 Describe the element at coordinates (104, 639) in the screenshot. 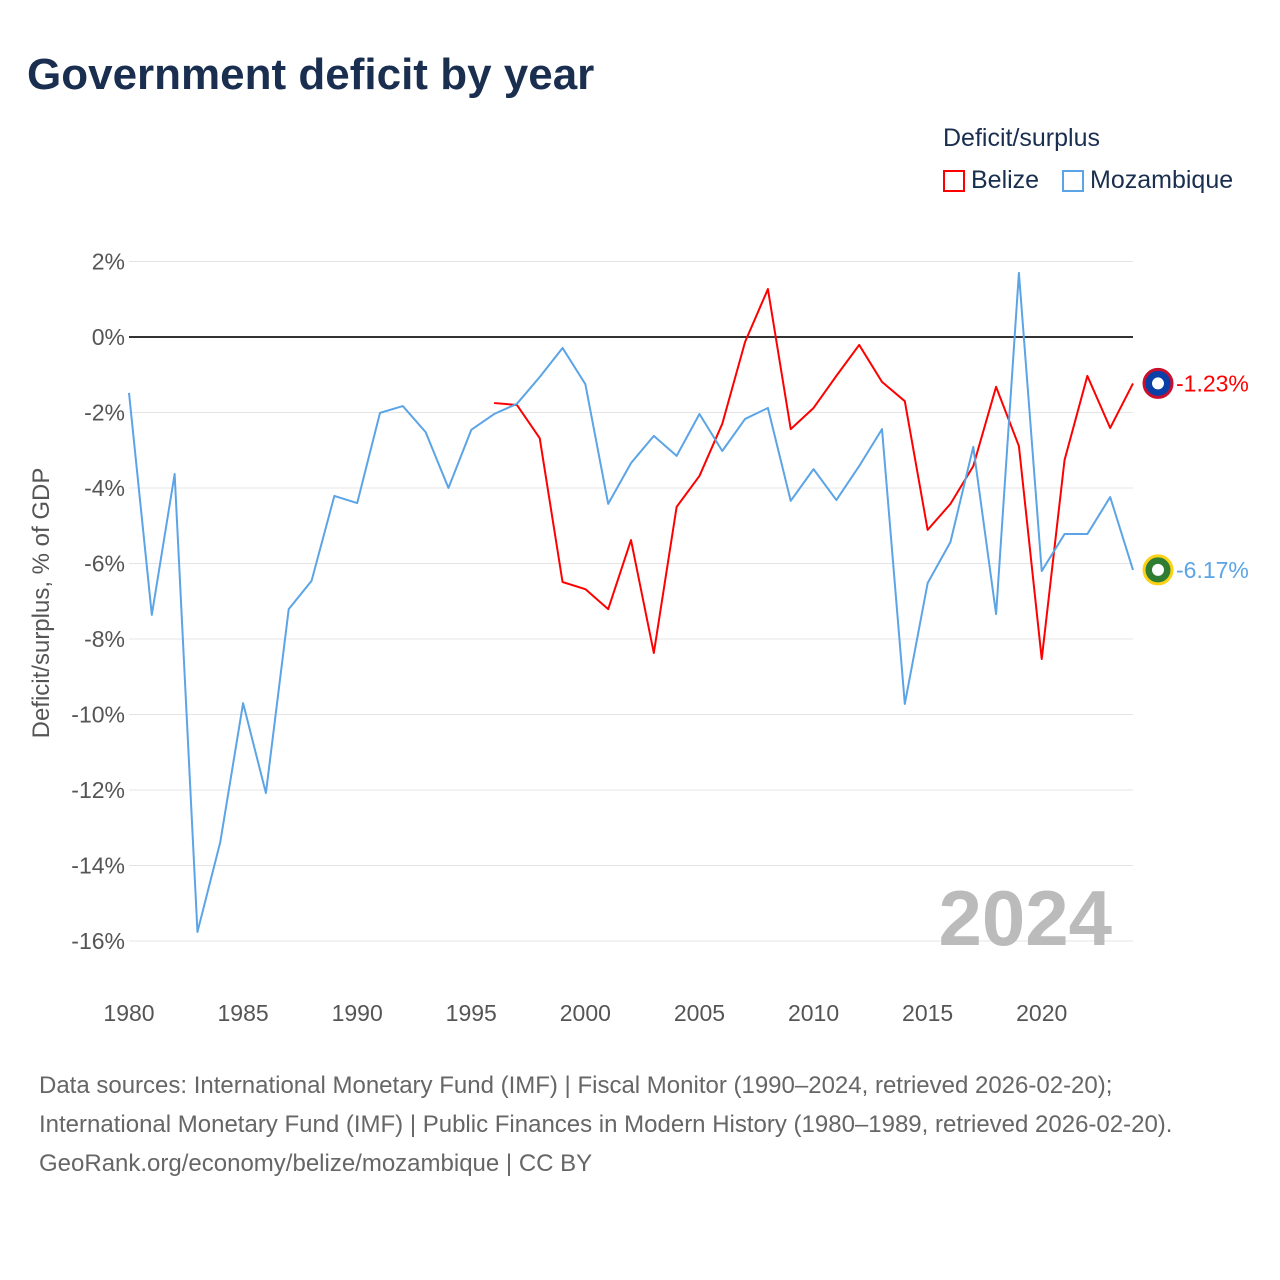

I see `y-tick-label: -8%` at that location.